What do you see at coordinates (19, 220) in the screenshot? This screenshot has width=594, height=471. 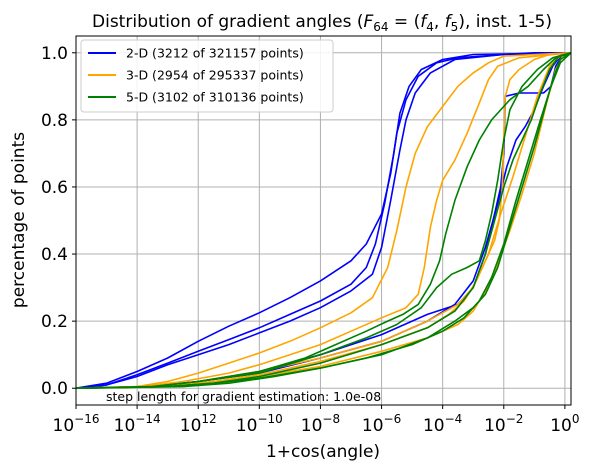 I see `y-axis-label: percentage of points` at bounding box center [19, 220].